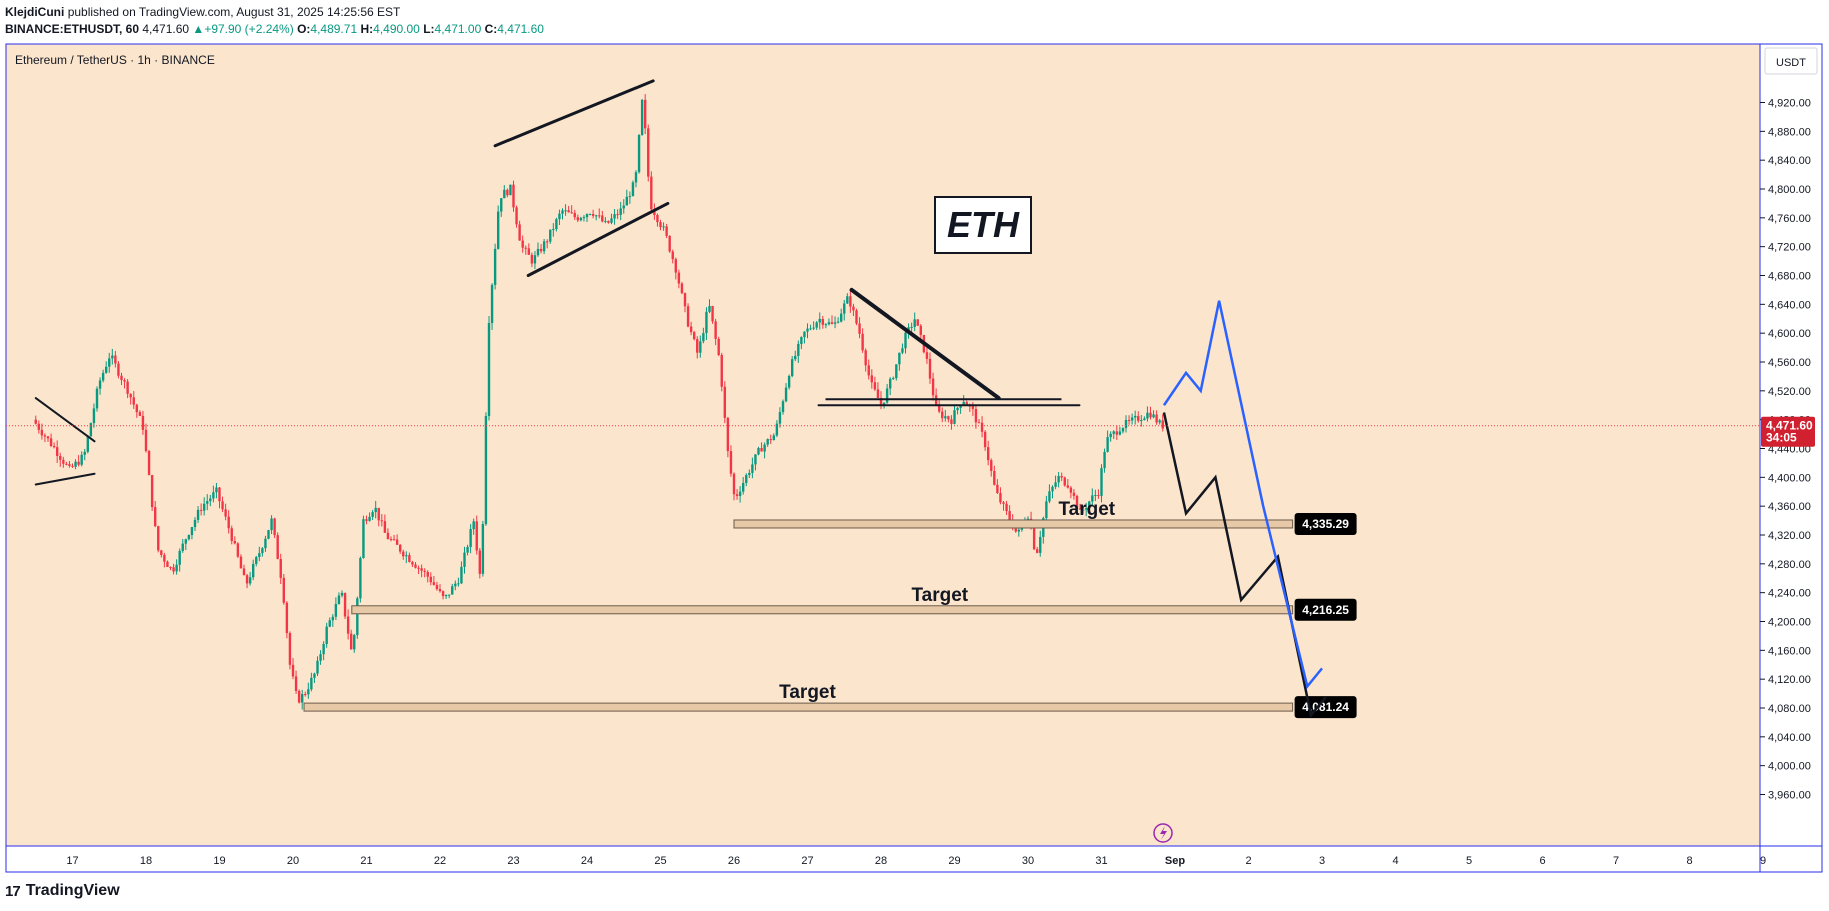 The width and height of the screenshot is (1829, 911). I want to click on price-tick-label: 4,560.00, so click(1789, 363).